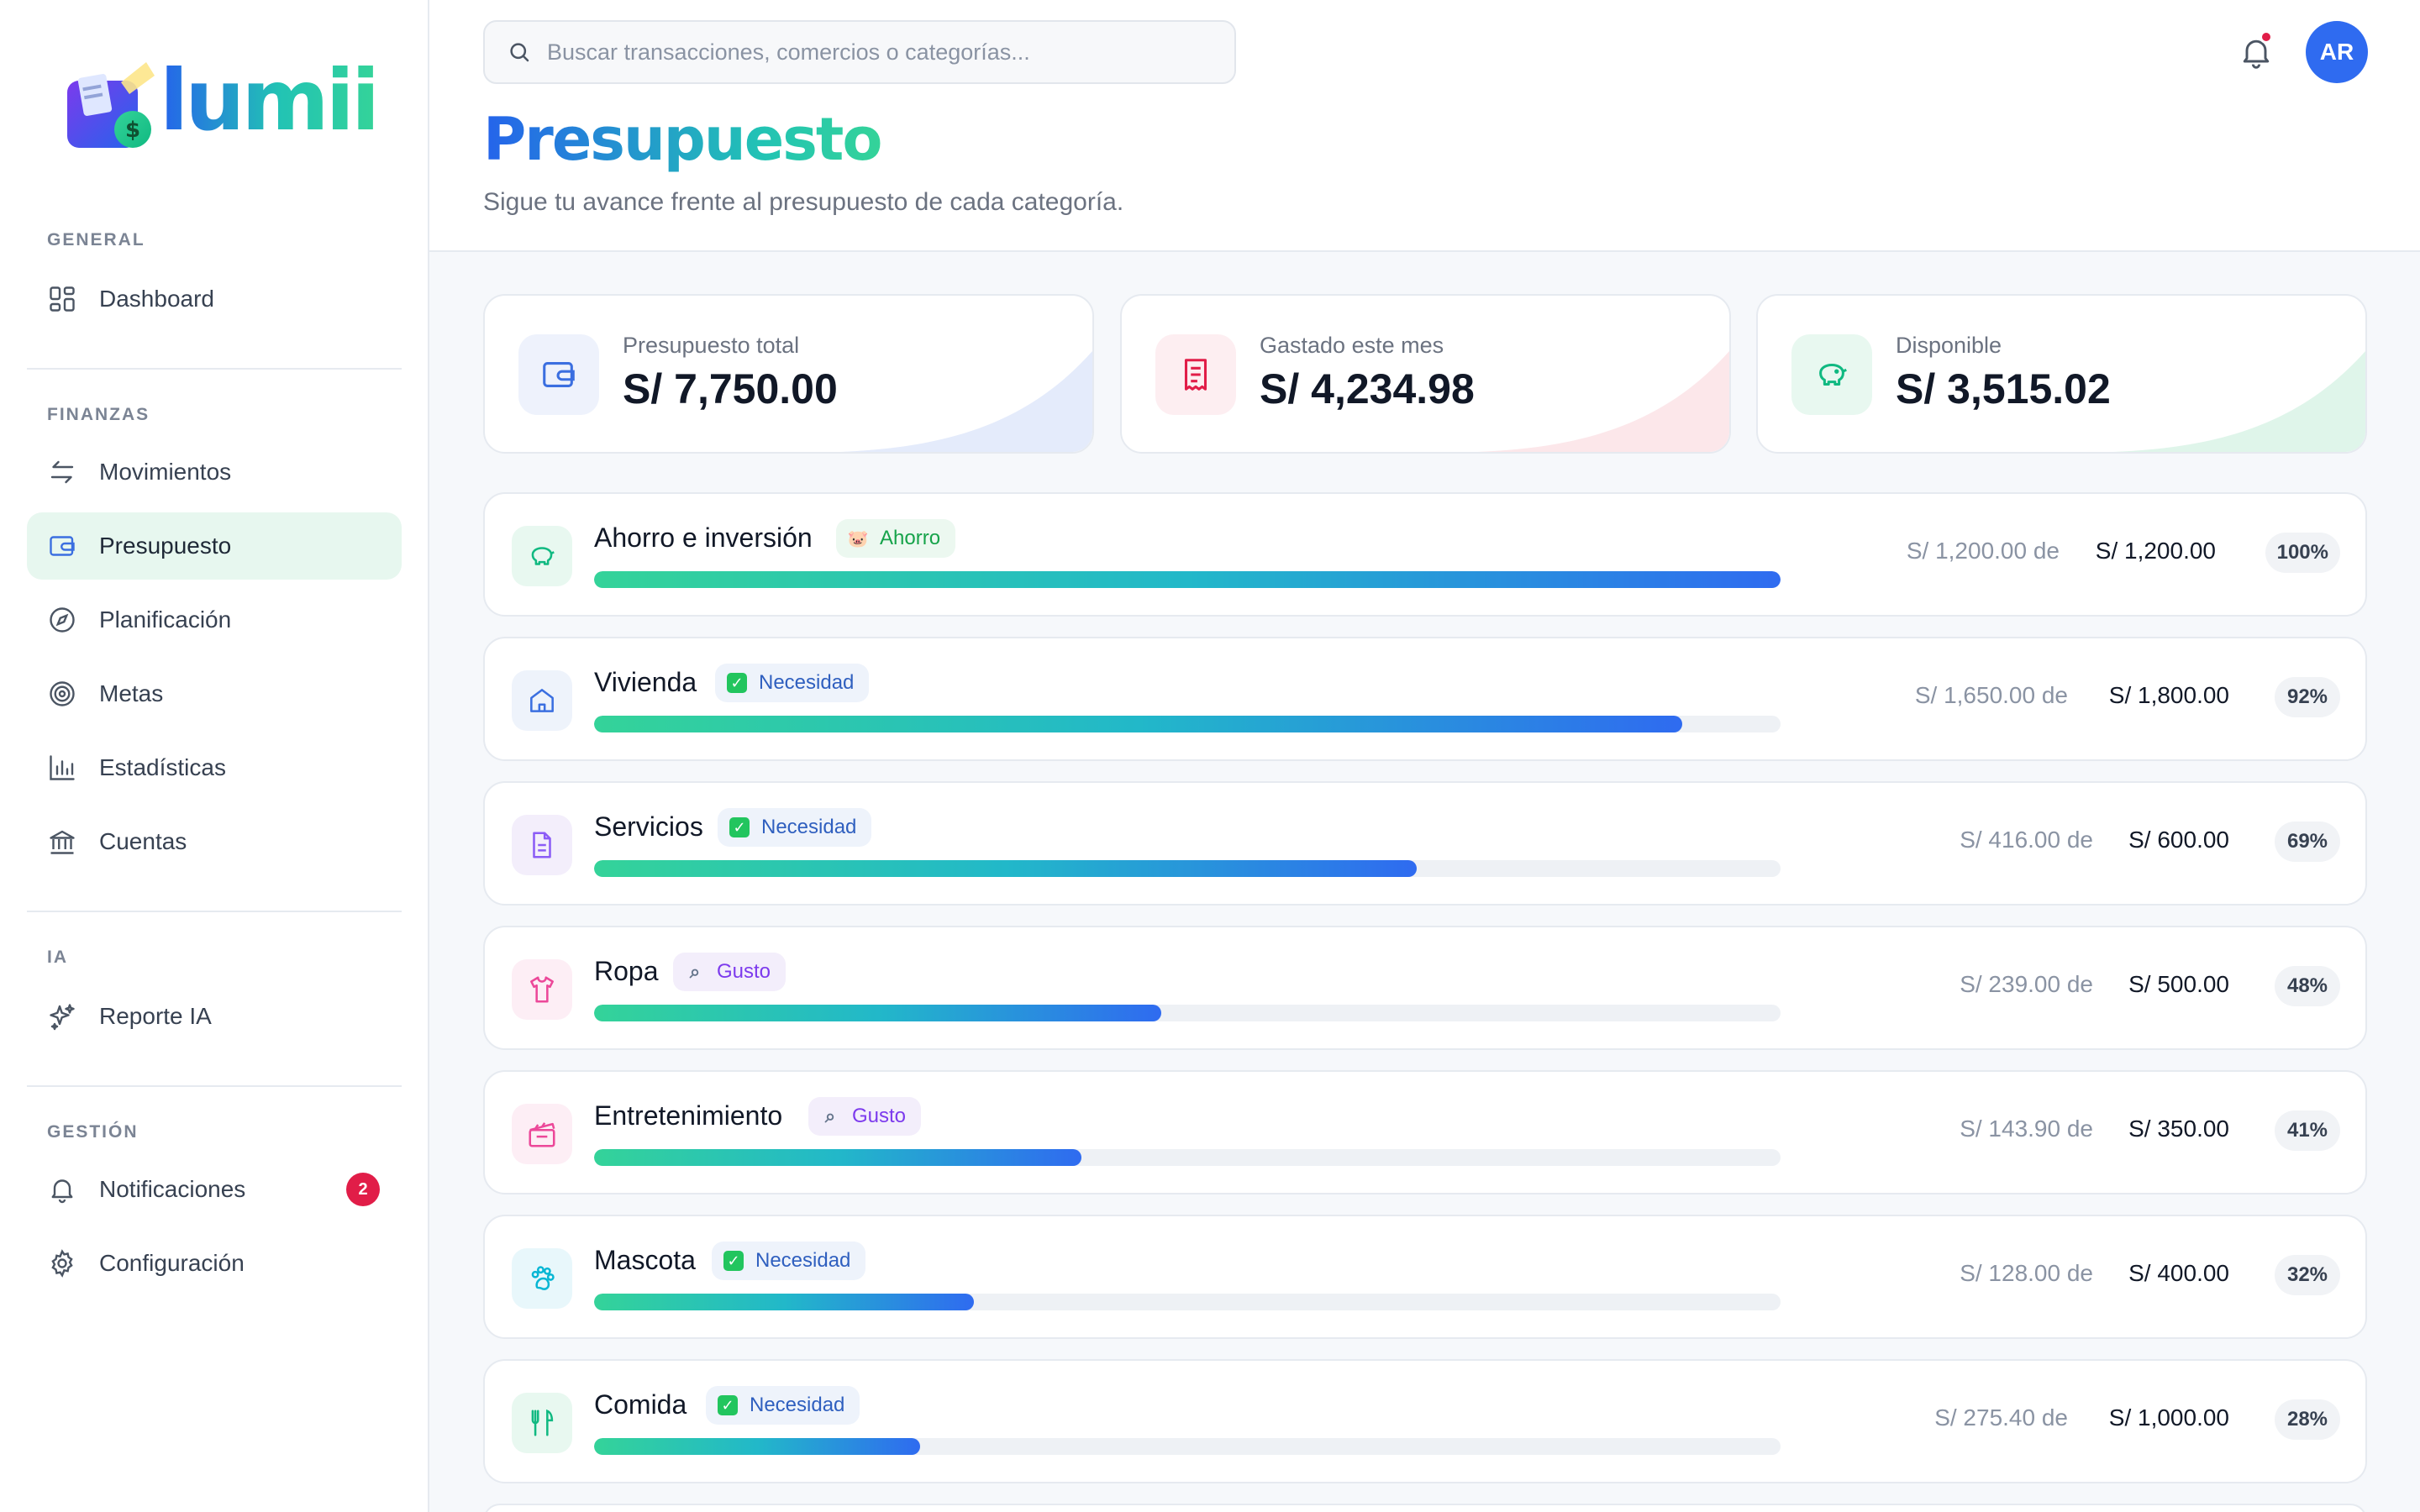 This screenshot has width=2420, height=1512. Describe the element at coordinates (519, 52) in the screenshot. I see `search-icon` at that location.